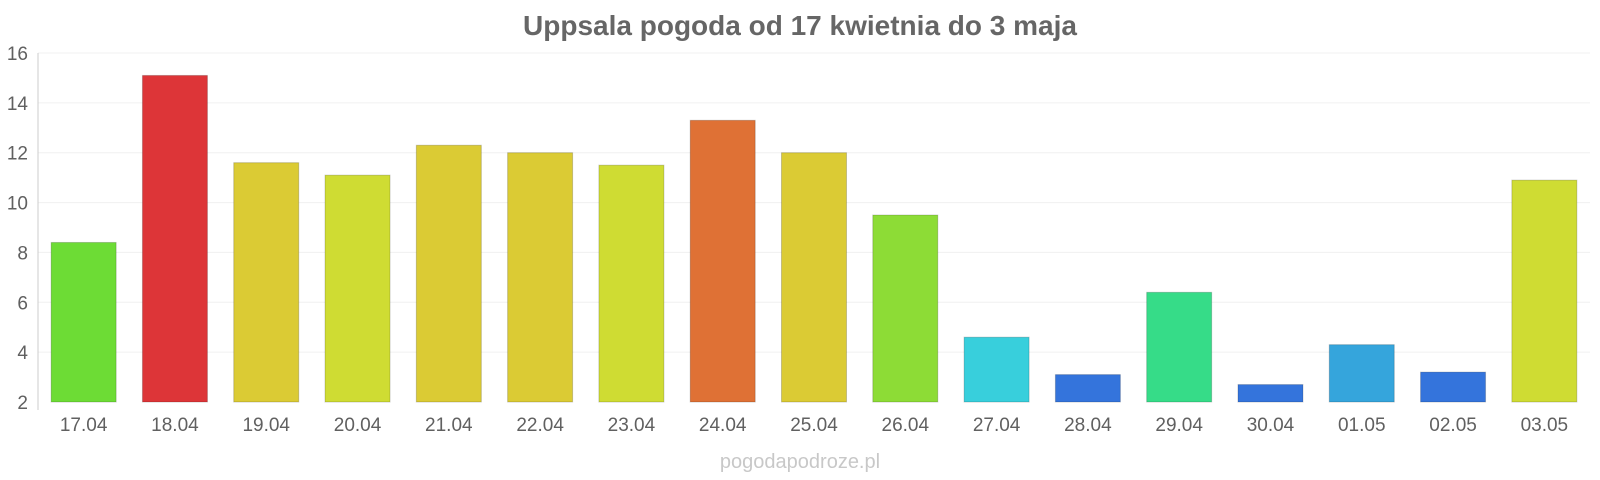  Describe the element at coordinates (1453, 425) in the screenshot. I see `x-tick-label: 02.05` at that location.